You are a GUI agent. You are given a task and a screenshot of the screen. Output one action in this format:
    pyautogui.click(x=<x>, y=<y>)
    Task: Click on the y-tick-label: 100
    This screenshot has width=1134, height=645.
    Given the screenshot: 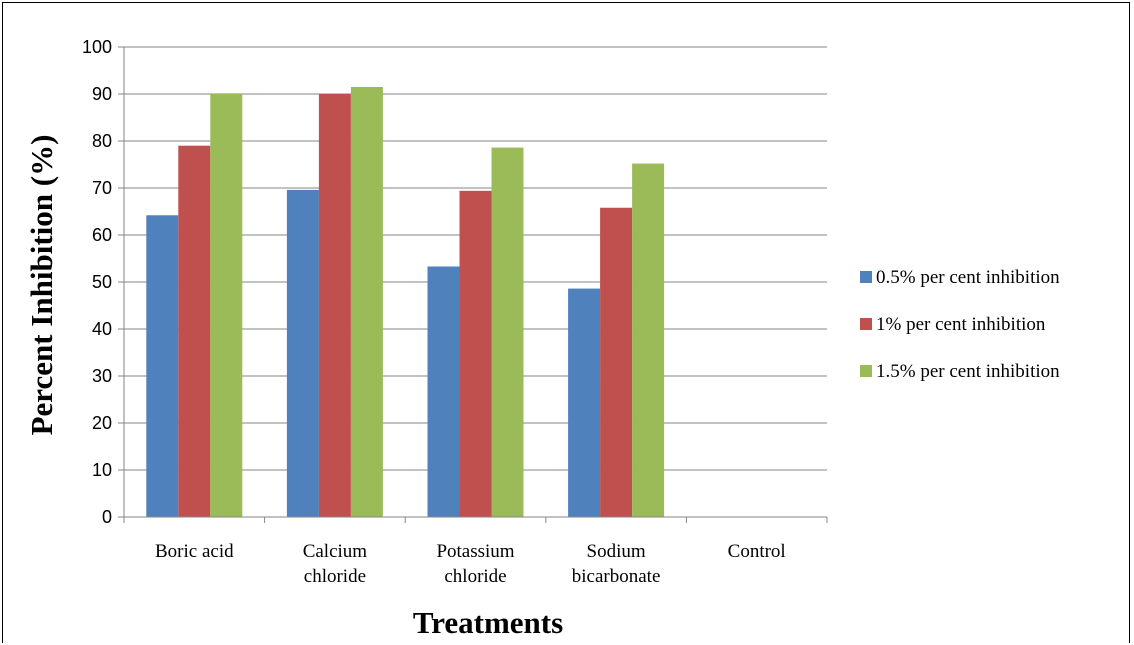 What is the action you would take?
    pyautogui.click(x=97, y=47)
    